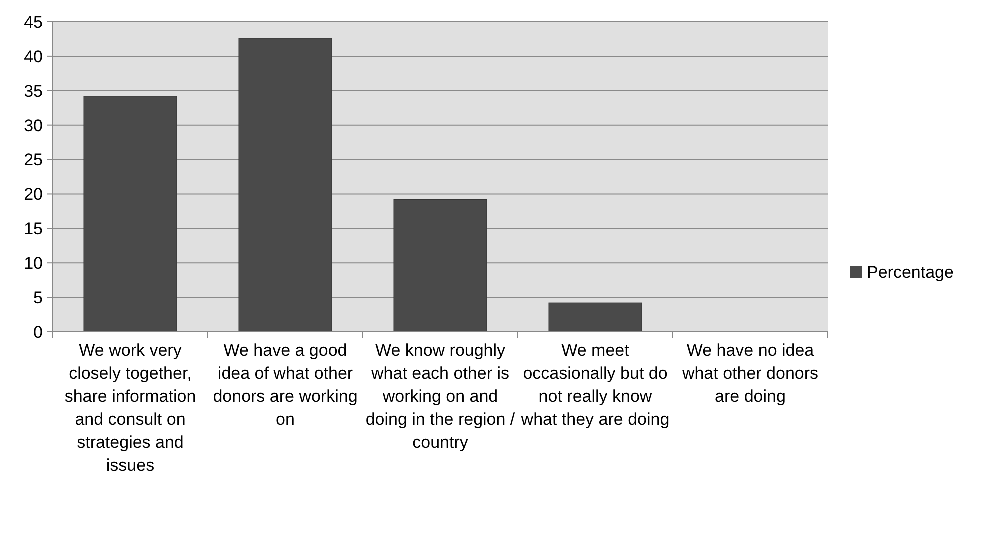  I want to click on x-tick-label: We have a good idea of what other donors are working on, so click(285, 385).